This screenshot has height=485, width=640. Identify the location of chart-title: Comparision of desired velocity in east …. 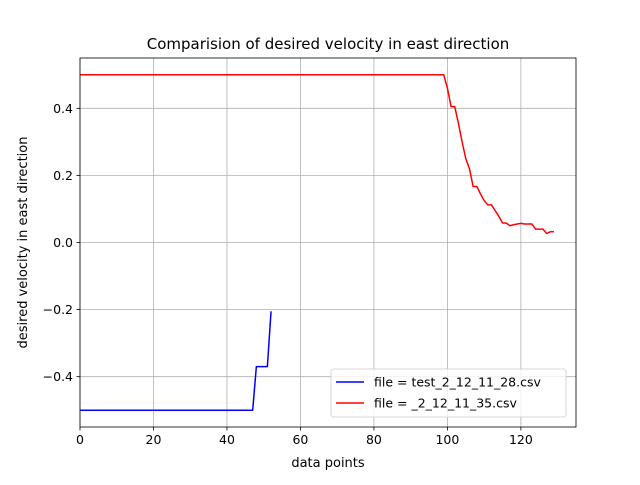
(328, 44).